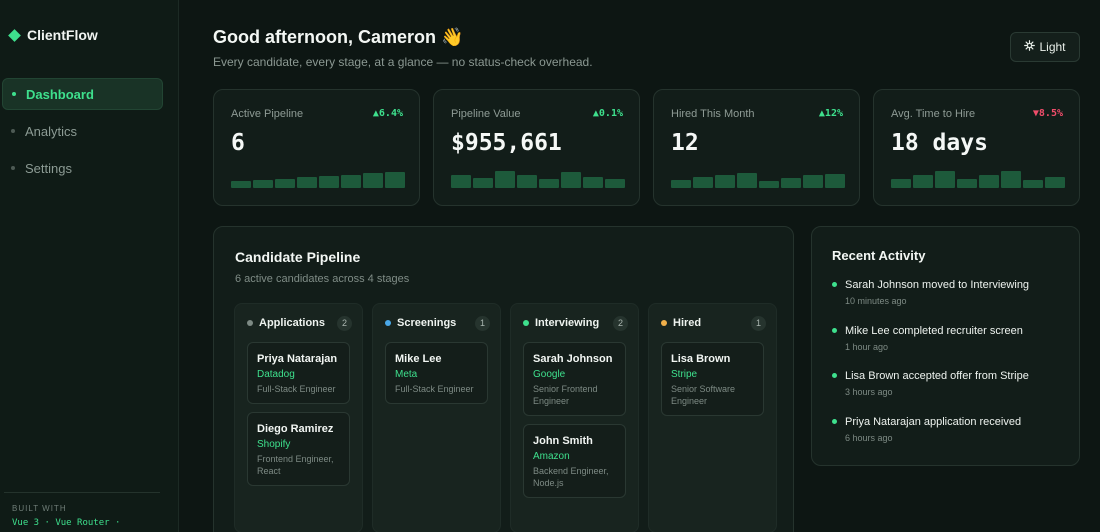 The image size is (1100, 532). Describe the element at coordinates (295, 429) in the screenshot. I see `candidate-name: Diego Ramirez` at that location.